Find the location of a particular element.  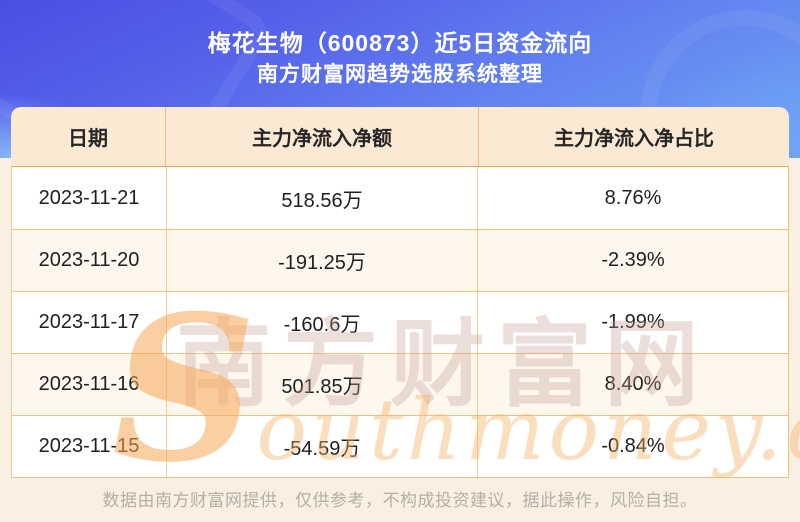

net-inflow-ratio-cell: -2.39% is located at coordinates (632, 260).